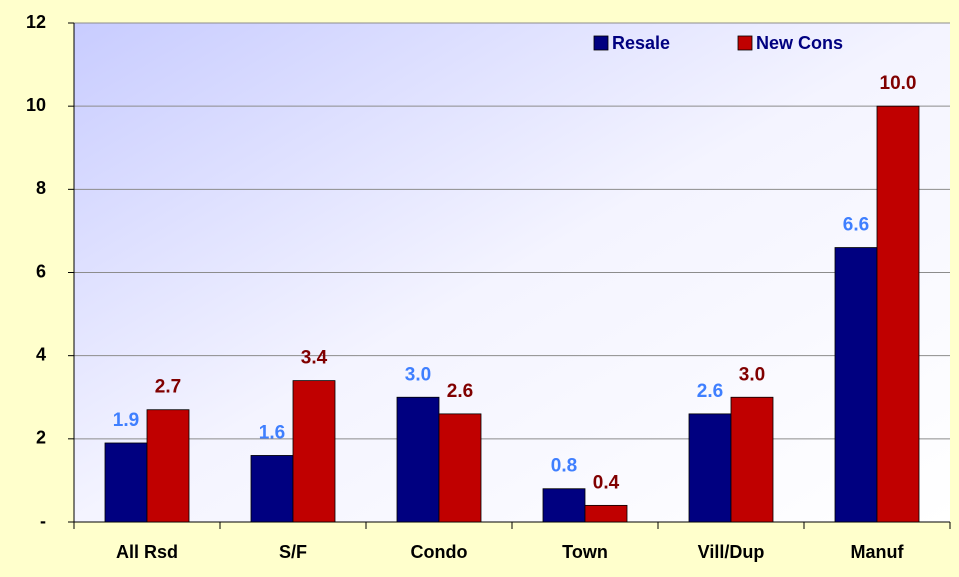  I want to click on value-label: 3.4, so click(314, 358).